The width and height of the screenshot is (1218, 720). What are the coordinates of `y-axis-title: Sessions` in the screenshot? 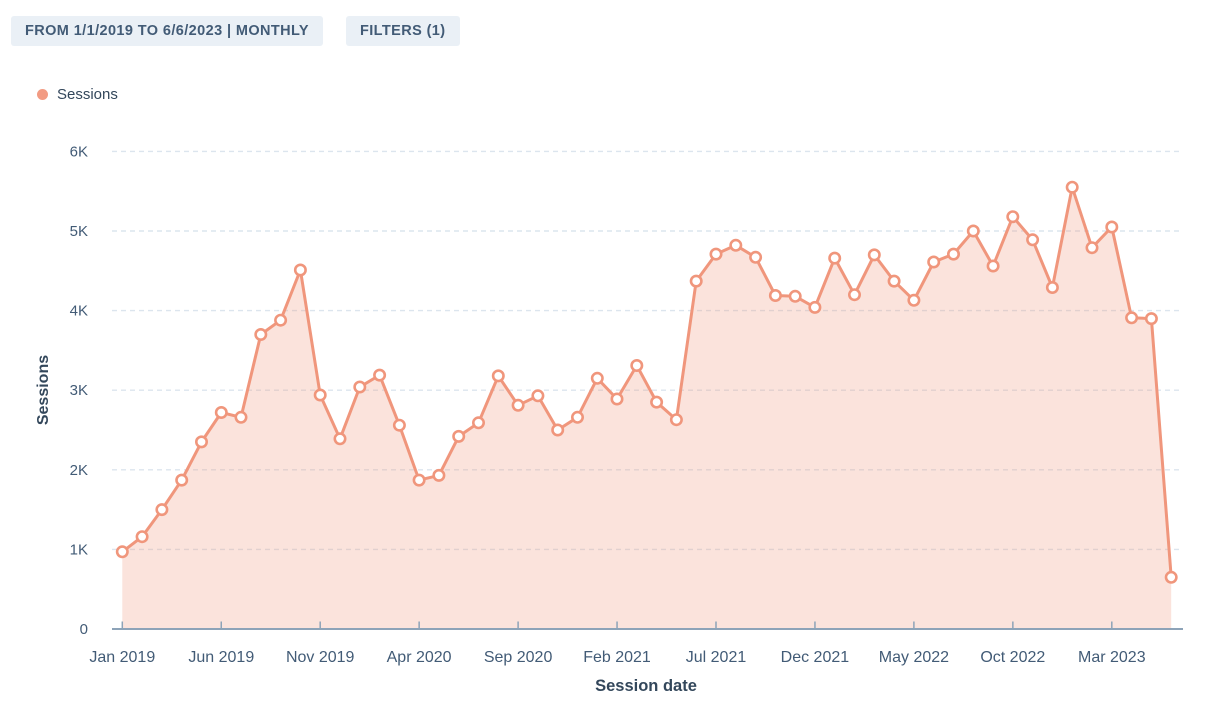 It's located at (43, 390).